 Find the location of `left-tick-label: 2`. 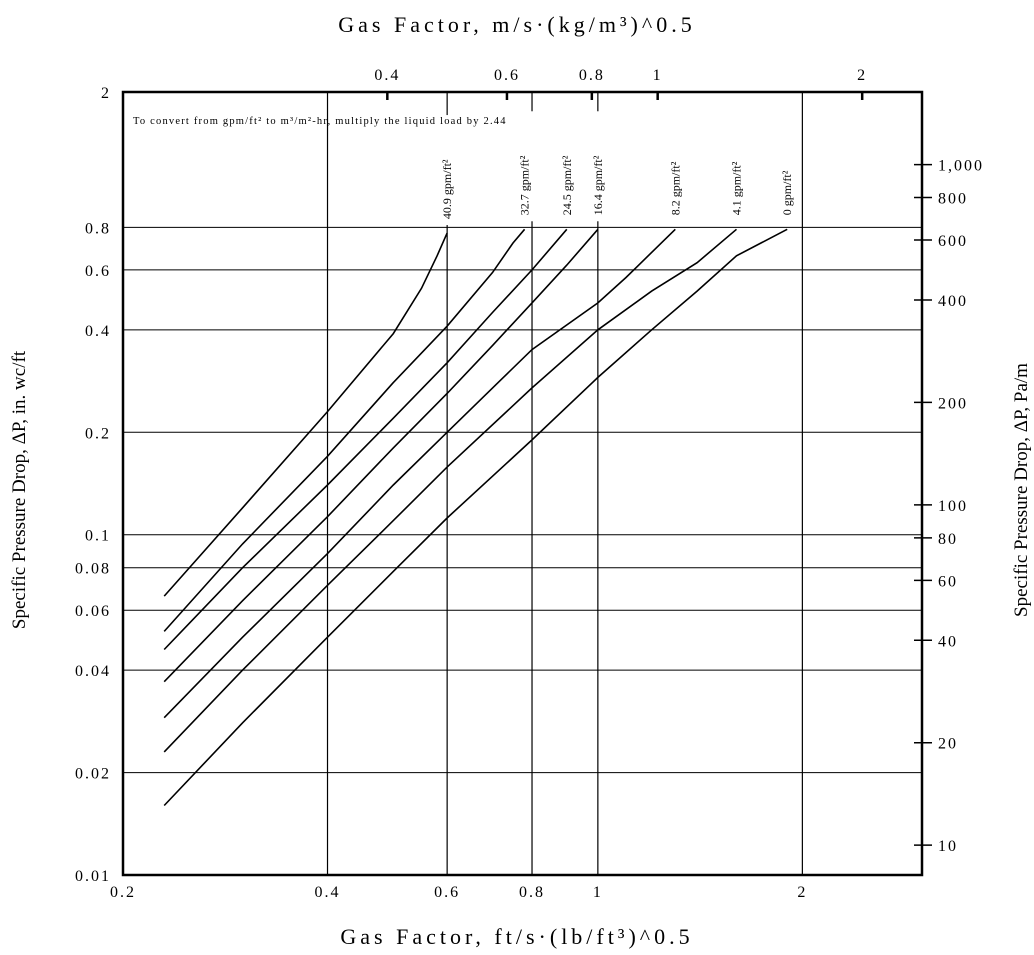

left-tick-label: 2 is located at coordinates (106, 93).